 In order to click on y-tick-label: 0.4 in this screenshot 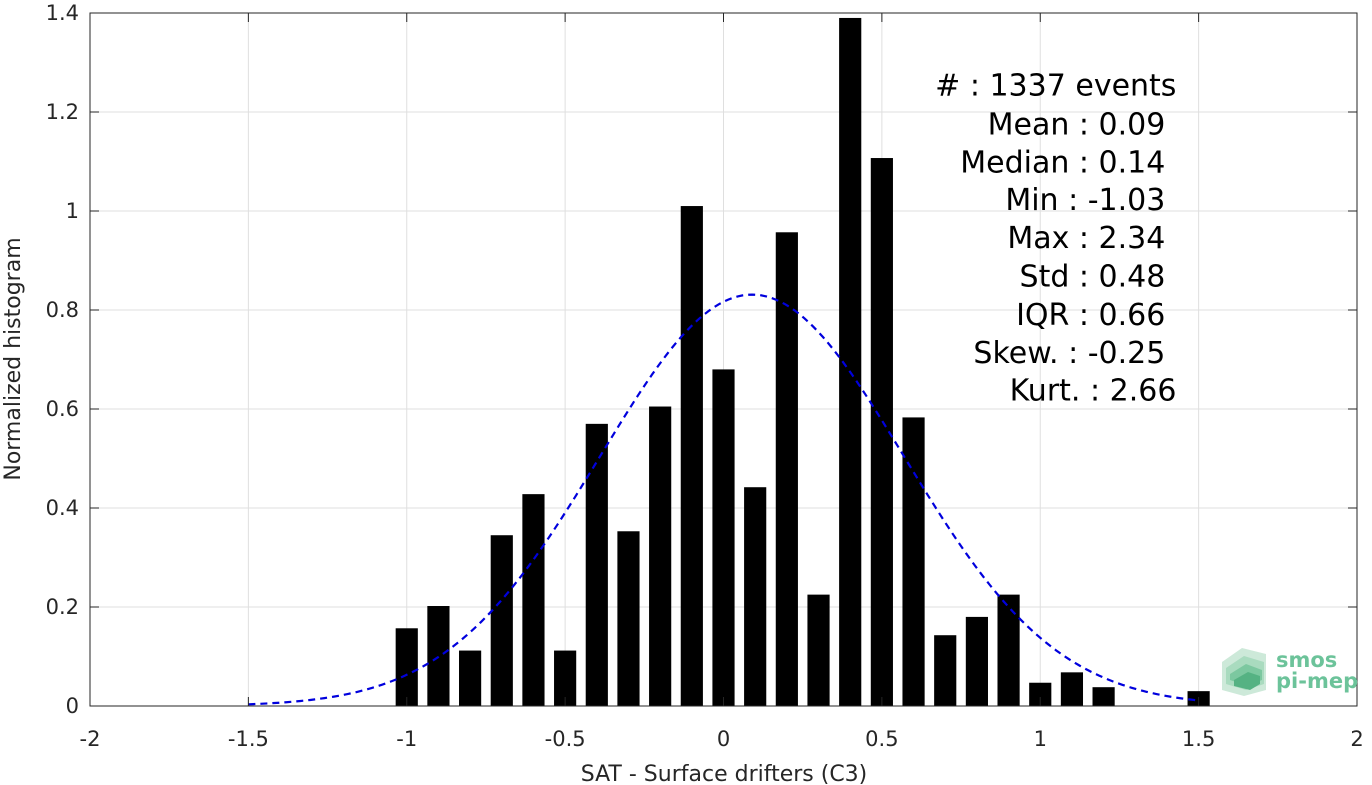, I will do `click(62, 508)`.